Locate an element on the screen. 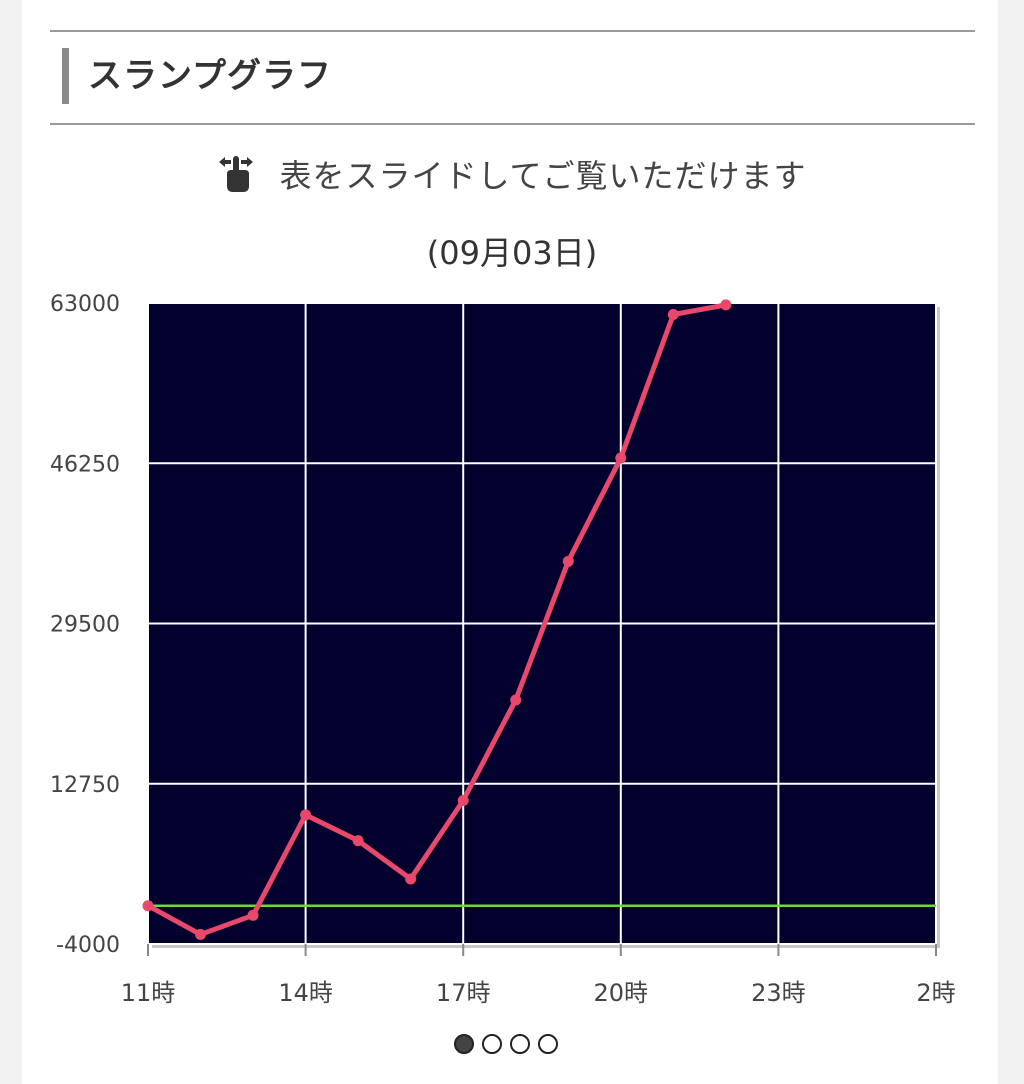 The width and height of the screenshot is (1024, 1084). slide-hint-text: 表をスライドしてご覧いただけます is located at coordinates (543, 176).